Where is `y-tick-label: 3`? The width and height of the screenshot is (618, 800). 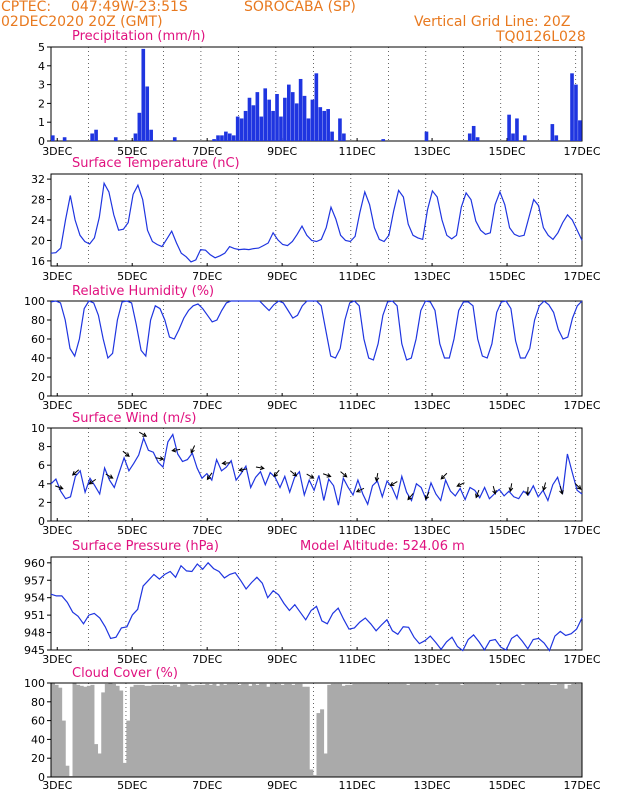
y-tick-label: 3 is located at coordinates (41, 85).